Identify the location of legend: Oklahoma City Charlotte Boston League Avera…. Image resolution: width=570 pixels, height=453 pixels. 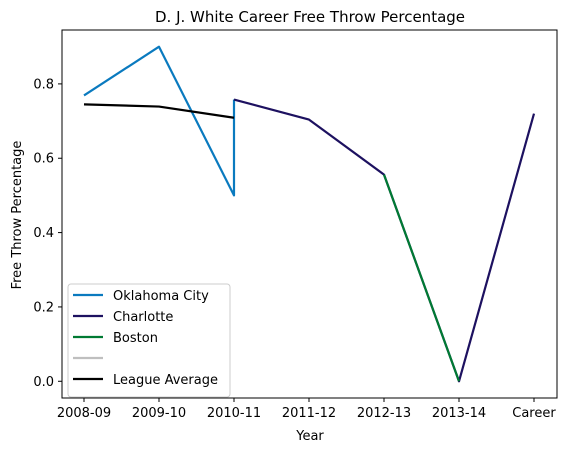
(149, 340).